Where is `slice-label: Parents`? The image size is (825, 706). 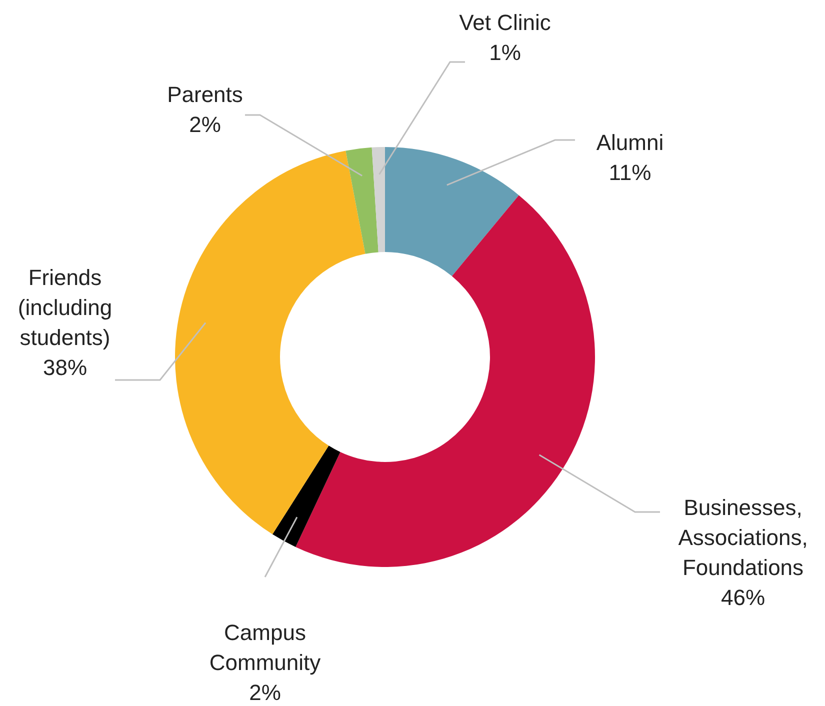 slice-label: Parents is located at coordinates (205, 94).